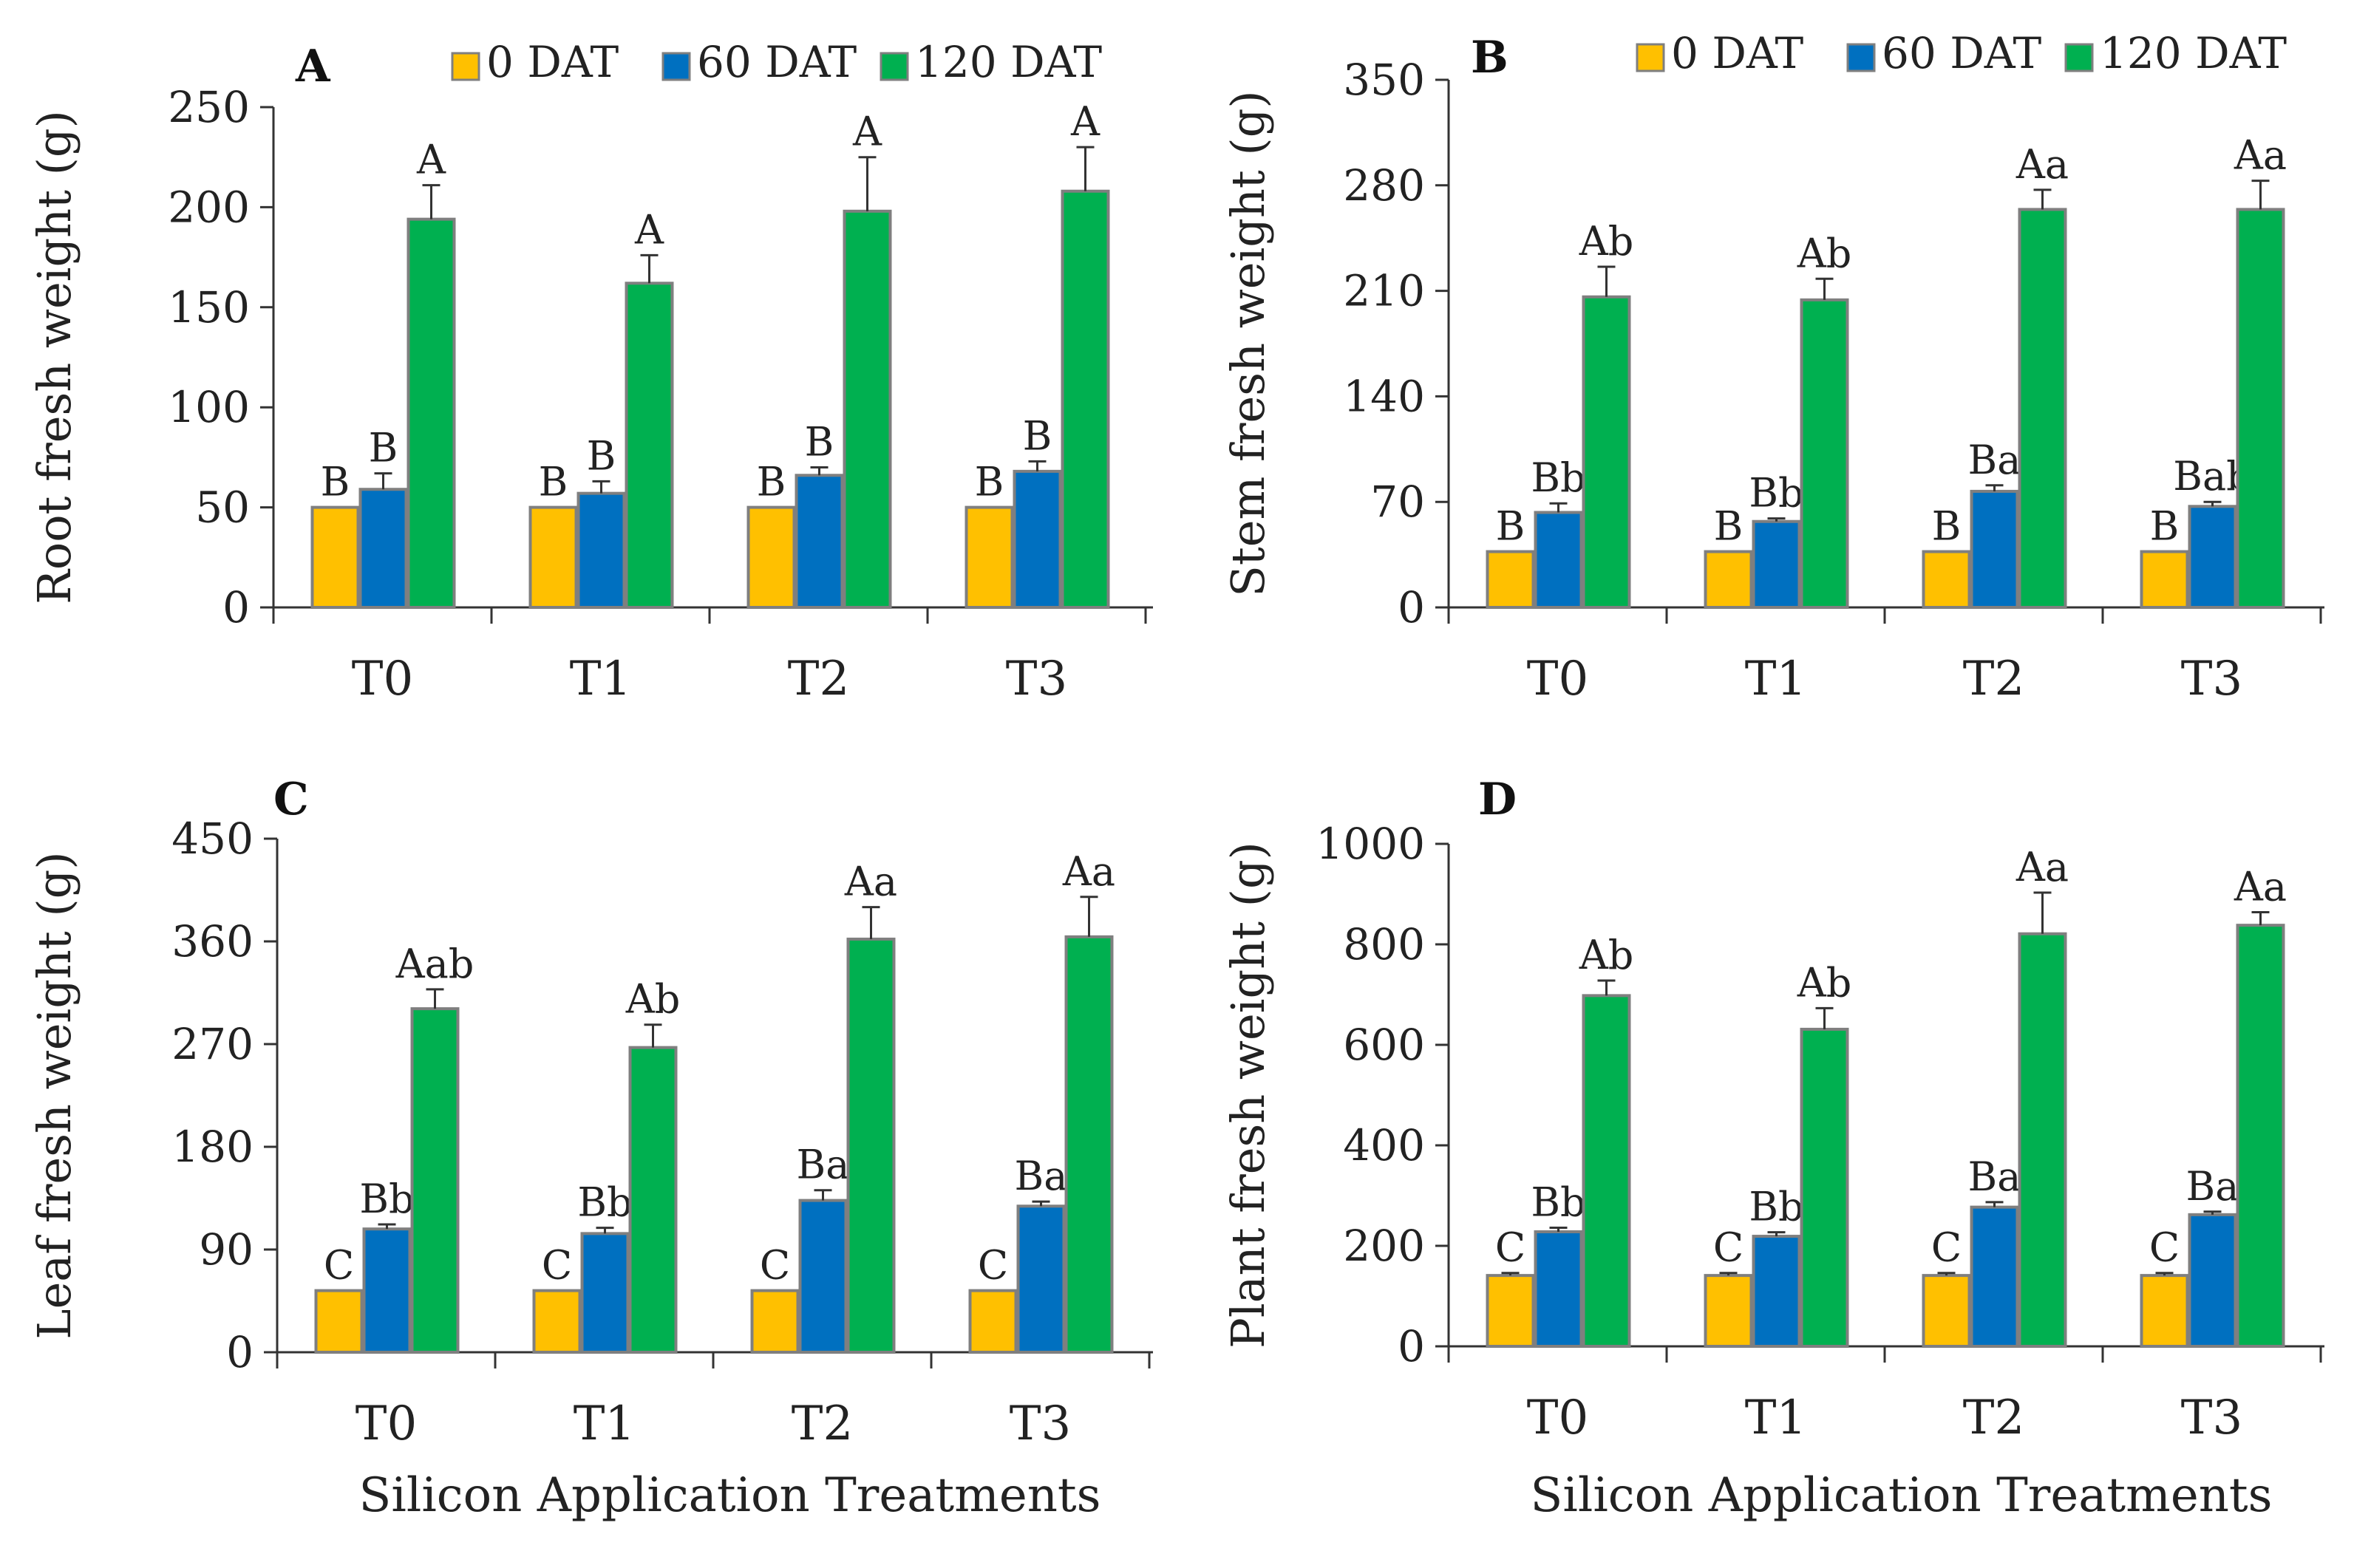 Image resolution: width=2354 pixels, height=1568 pixels. I want to click on legend-label: 120 DAT, so click(1009, 62).